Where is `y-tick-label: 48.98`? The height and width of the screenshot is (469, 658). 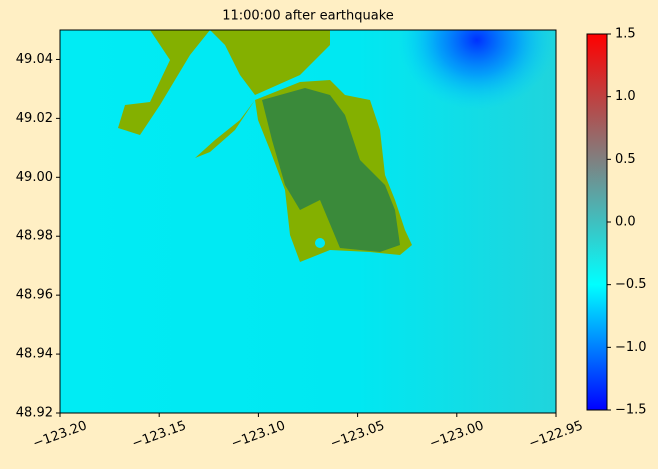
y-tick-label: 48.98 is located at coordinates (34, 236).